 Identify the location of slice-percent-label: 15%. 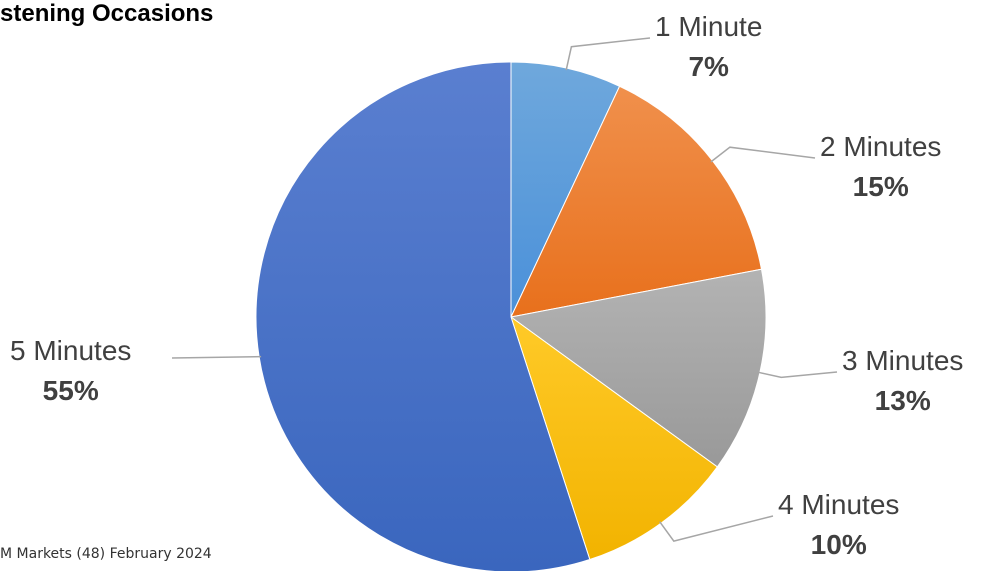
(881, 186).